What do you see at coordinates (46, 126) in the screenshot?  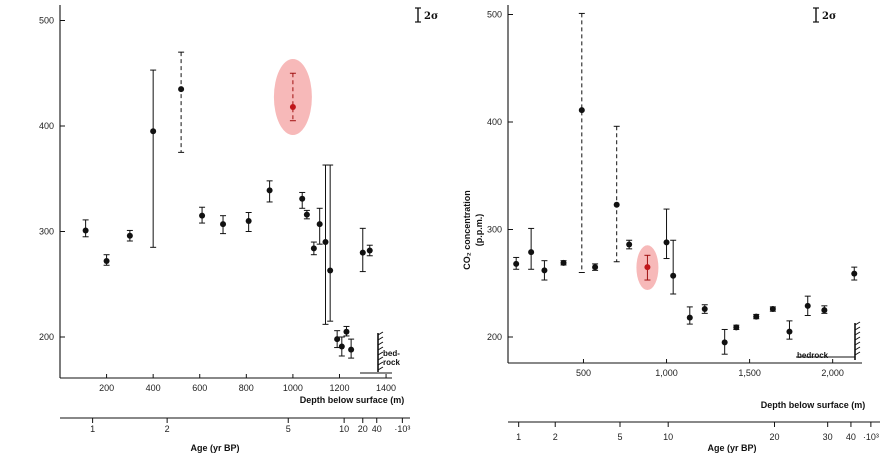 I see `left-y-tick-label: 400` at bounding box center [46, 126].